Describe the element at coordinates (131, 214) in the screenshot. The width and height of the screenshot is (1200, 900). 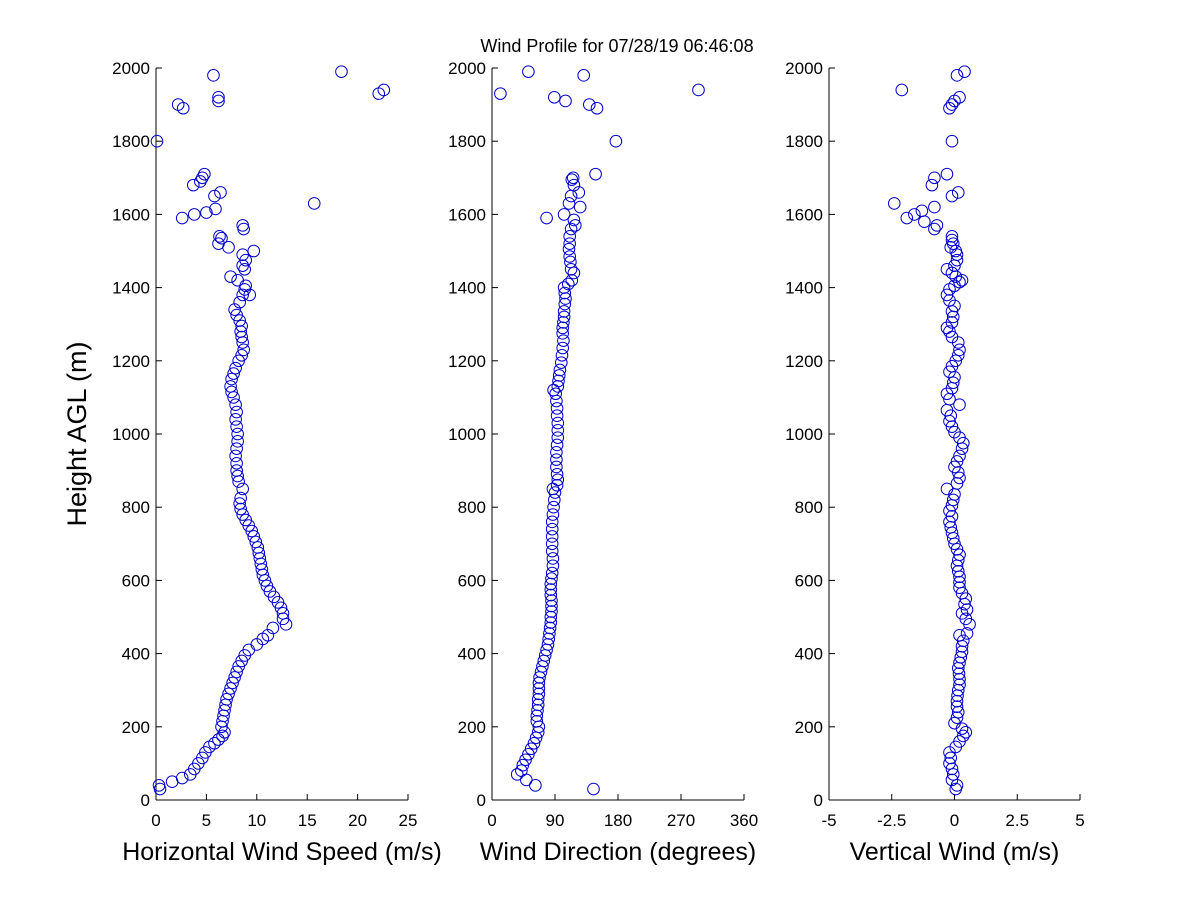
I see `y-tick-label: 1600` at that location.